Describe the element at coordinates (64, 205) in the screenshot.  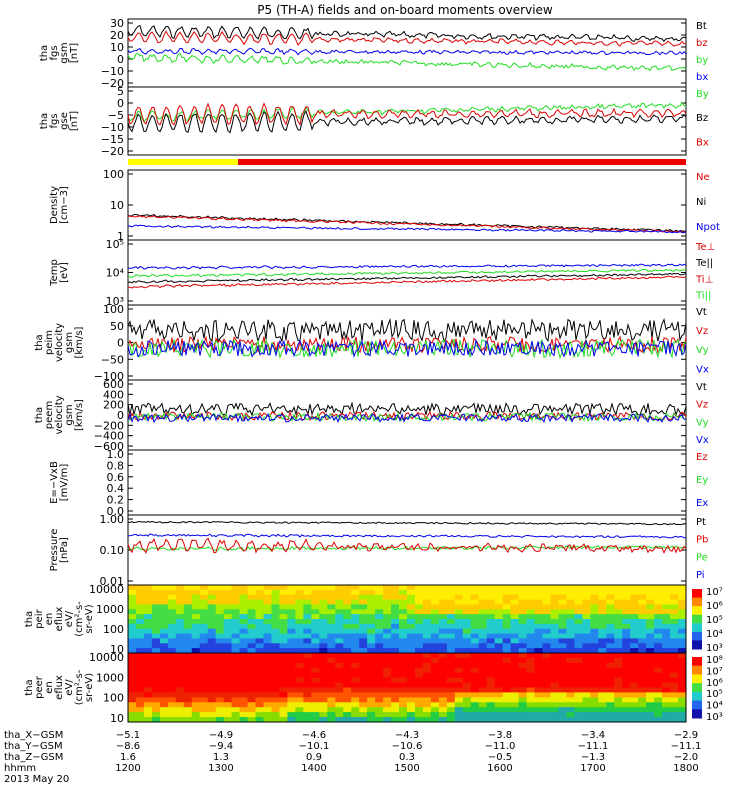
I see `y-axis-label: [cm−3]` at that location.